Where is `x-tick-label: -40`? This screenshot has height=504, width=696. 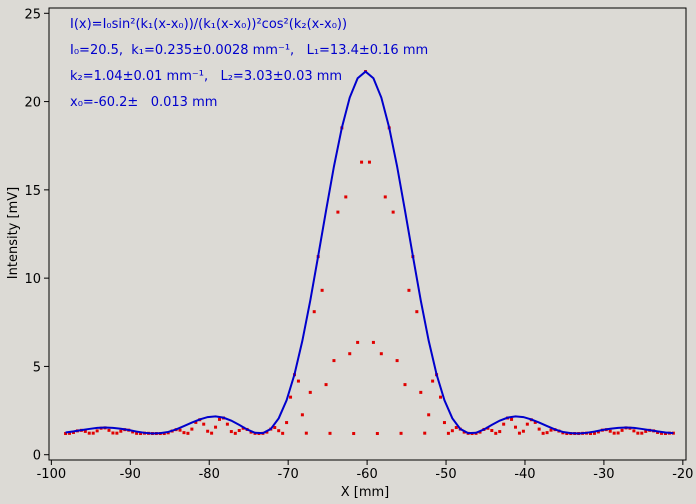 x-tick-label: -40 is located at coordinates (524, 474).